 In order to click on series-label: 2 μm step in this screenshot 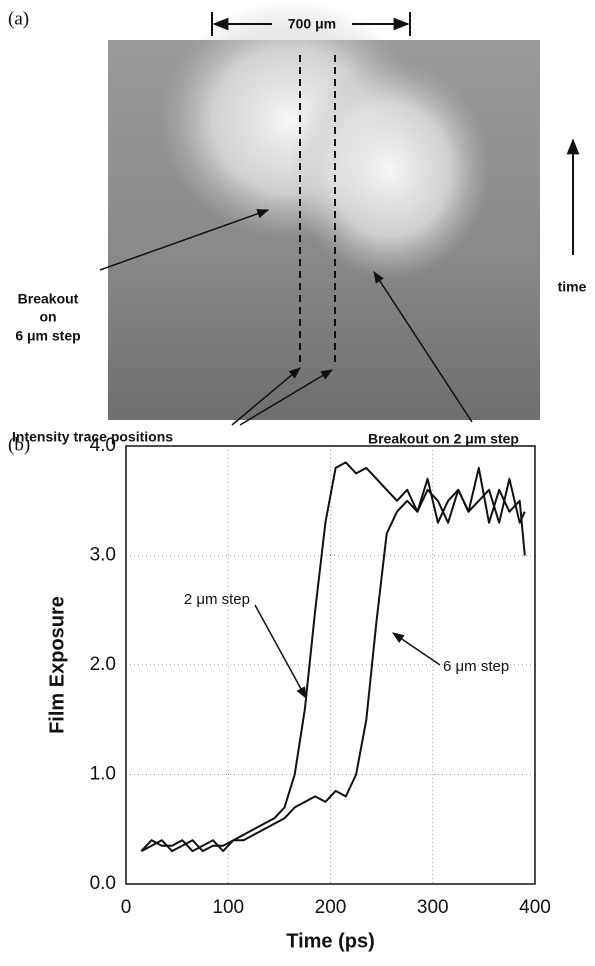, I will do `click(217, 599)`.